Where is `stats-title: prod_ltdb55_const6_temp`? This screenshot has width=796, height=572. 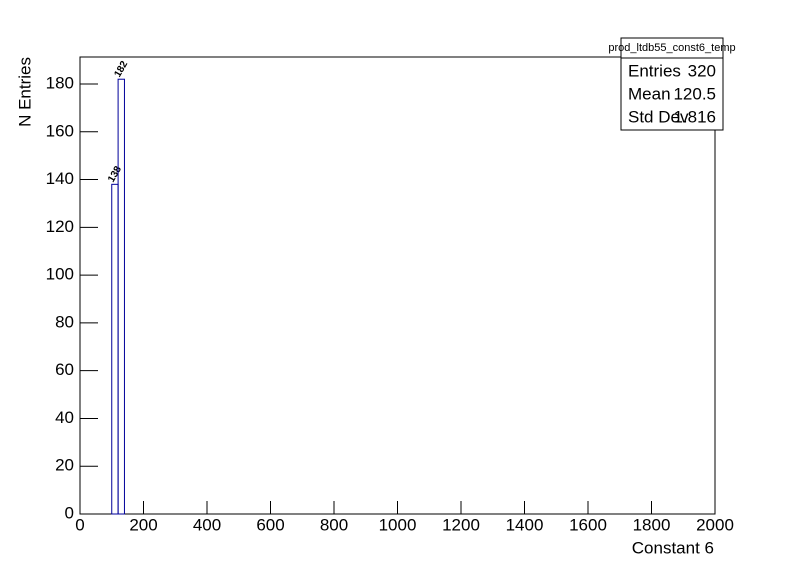 stats-title: prod_ltdb55_const6_temp is located at coordinates (671, 48).